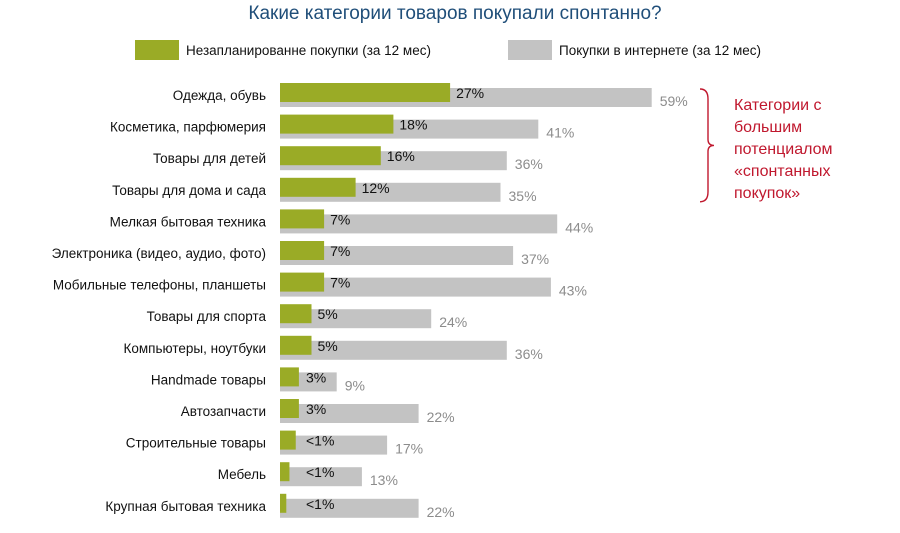  What do you see at coordinates (185, 506) in the screenshot?
I see `category-label: Крупная бытовая техника` at bounding box center [185, 506].